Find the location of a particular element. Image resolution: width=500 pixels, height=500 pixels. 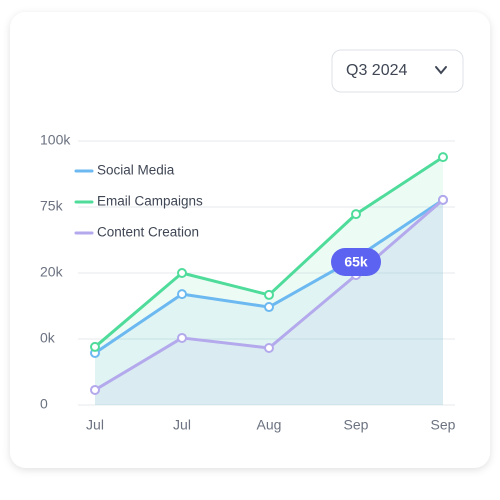

period-dropdown is located at coordinates (397, 71).